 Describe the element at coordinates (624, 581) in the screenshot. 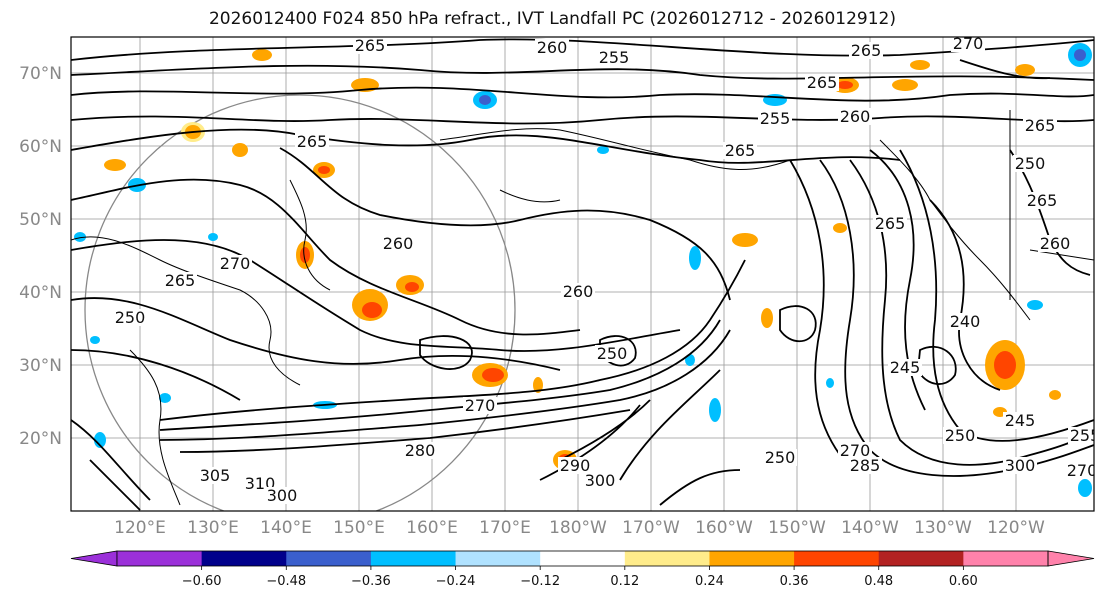

I see `colorbar-tick-label: 0.12` at that location.